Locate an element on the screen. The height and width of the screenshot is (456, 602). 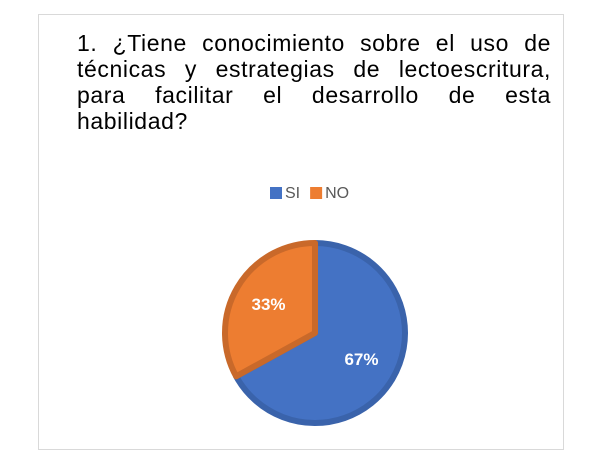
legend-label: SI is located at coordinates (292, 193).